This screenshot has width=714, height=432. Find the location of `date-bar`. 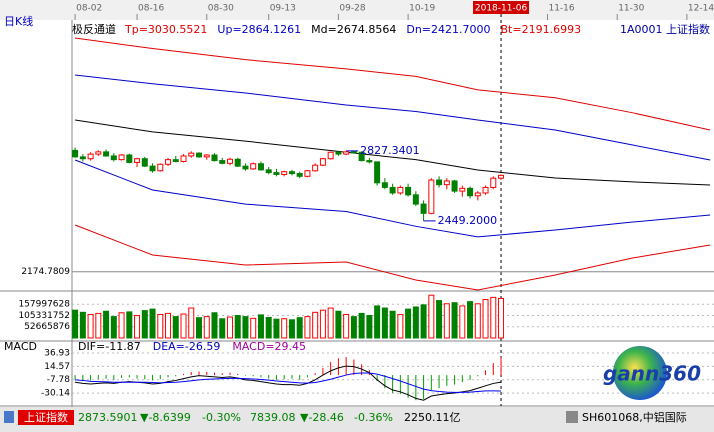

date-bar is located at coordinates (357, 10).